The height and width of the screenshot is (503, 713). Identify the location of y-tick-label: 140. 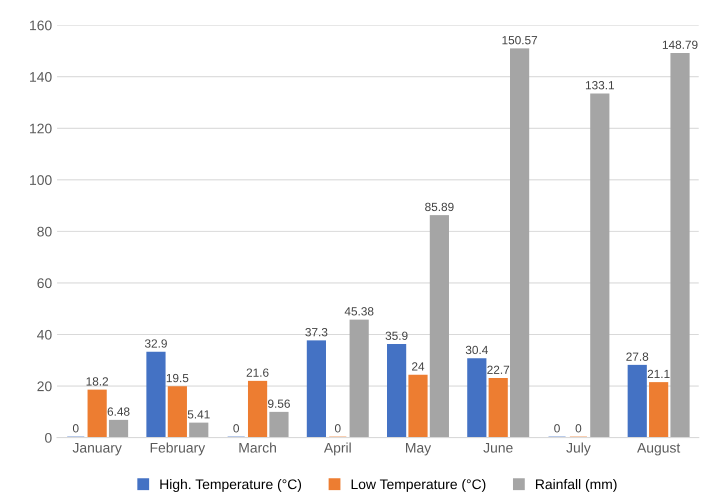
(41, 77).